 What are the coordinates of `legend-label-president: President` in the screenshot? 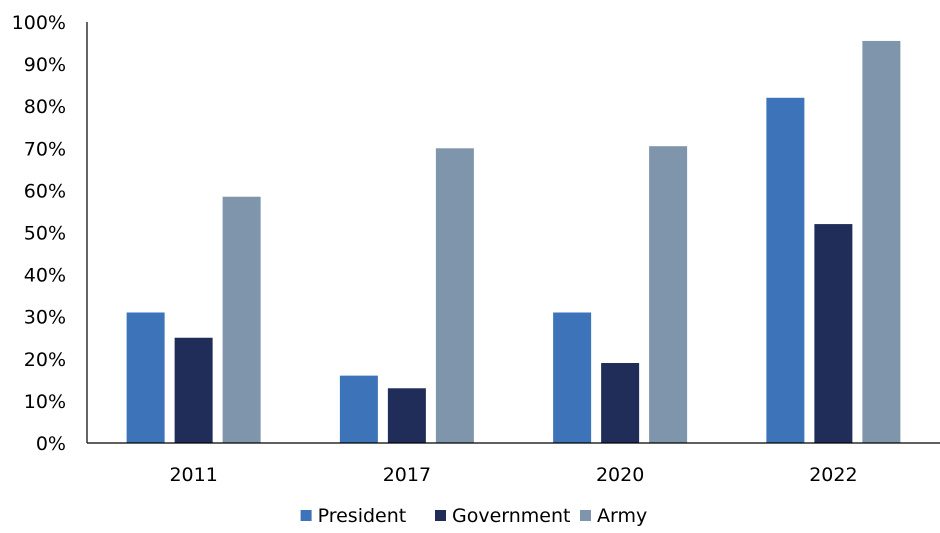 It's located at (362, 516).